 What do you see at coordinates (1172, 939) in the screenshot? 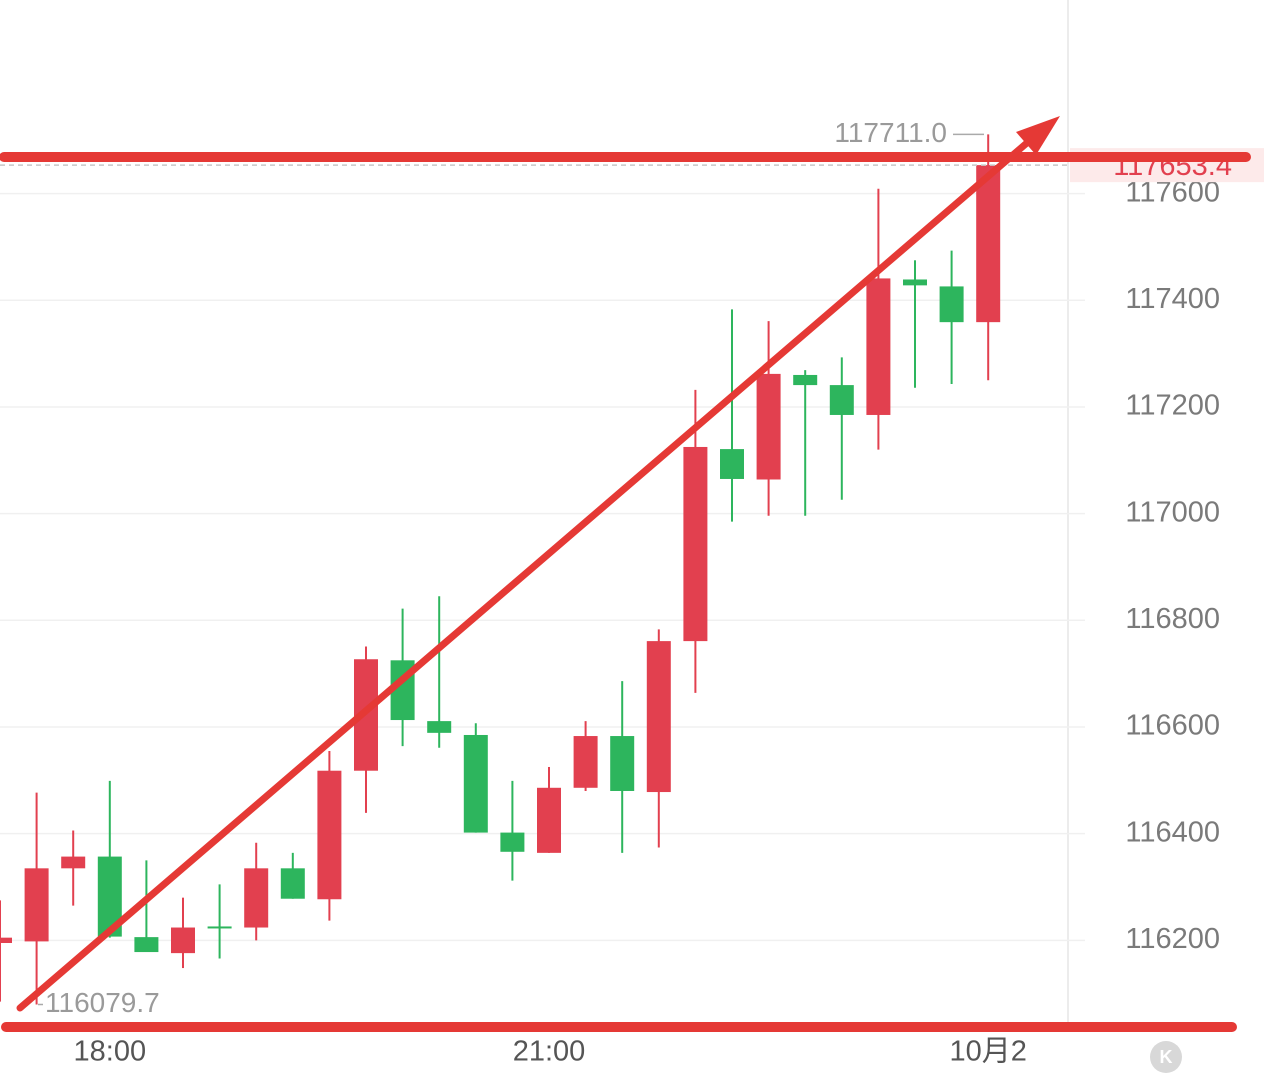
I see `y-tick-label: 116200` at bounding box center [1172, 939].